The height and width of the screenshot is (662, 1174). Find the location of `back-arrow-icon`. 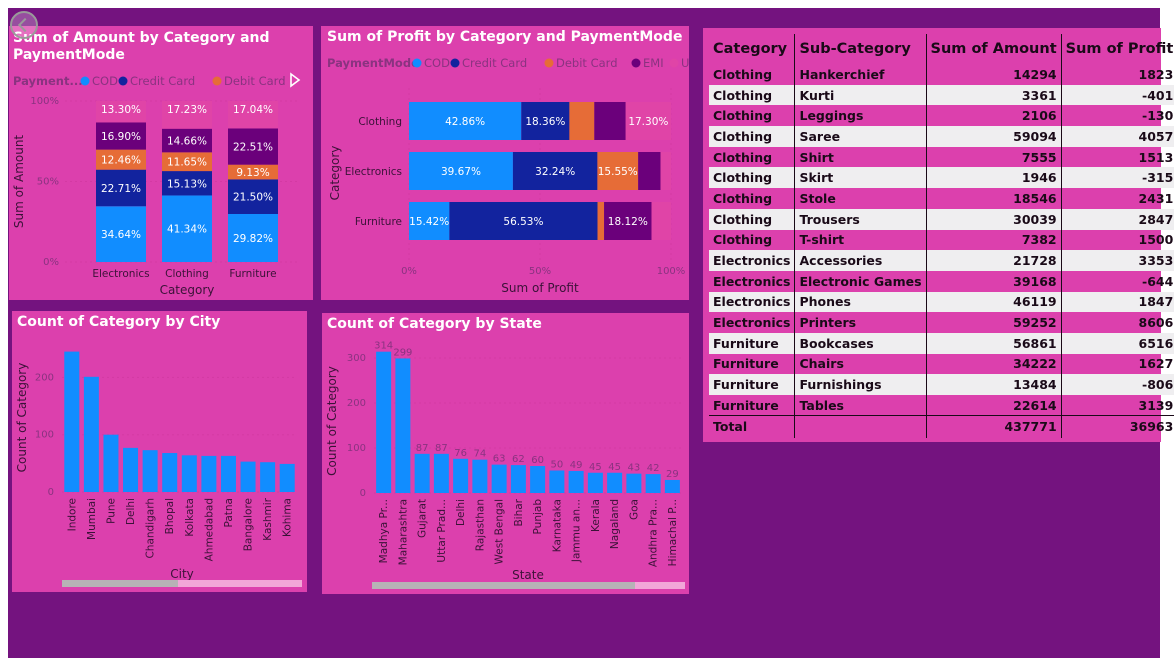

back-arrow-icon is located at coordinates (24, 25).